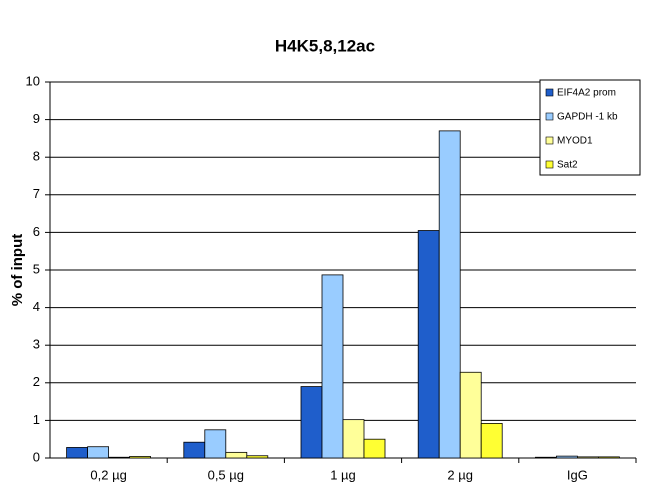  What do you see at coordinates (36, 306) in the screenshot?
I see `y-tick-label: 4` at bounding box center [36, 306].